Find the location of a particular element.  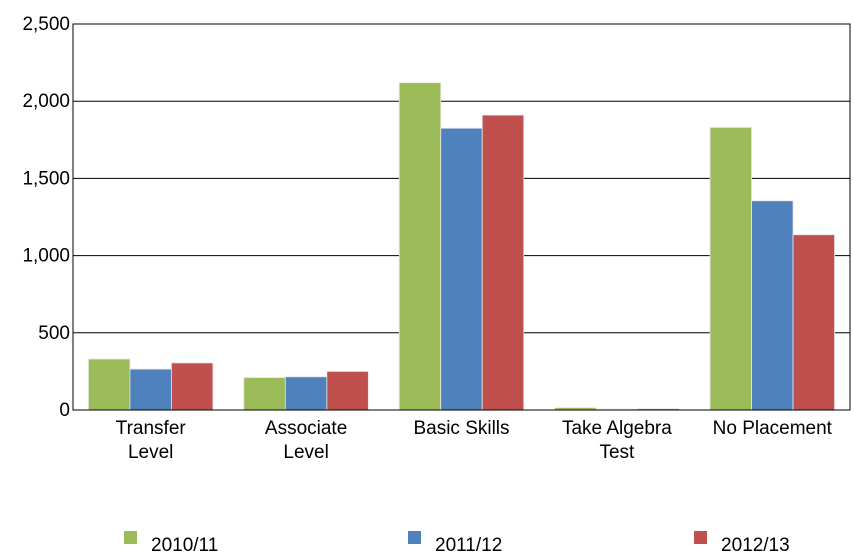

y-tick-label: 0 is located at coordinates (64, 410).